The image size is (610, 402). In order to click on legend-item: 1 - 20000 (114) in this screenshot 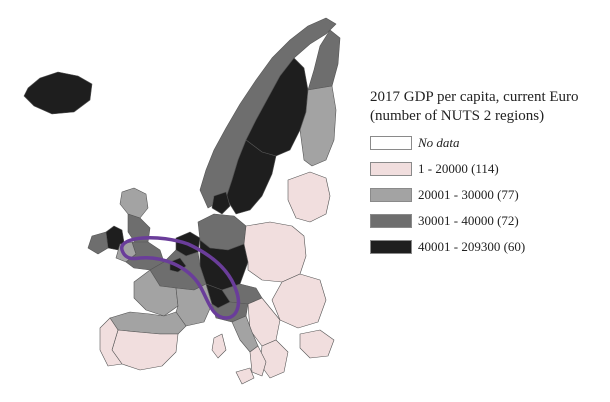, I will do `click(488, 169)`.